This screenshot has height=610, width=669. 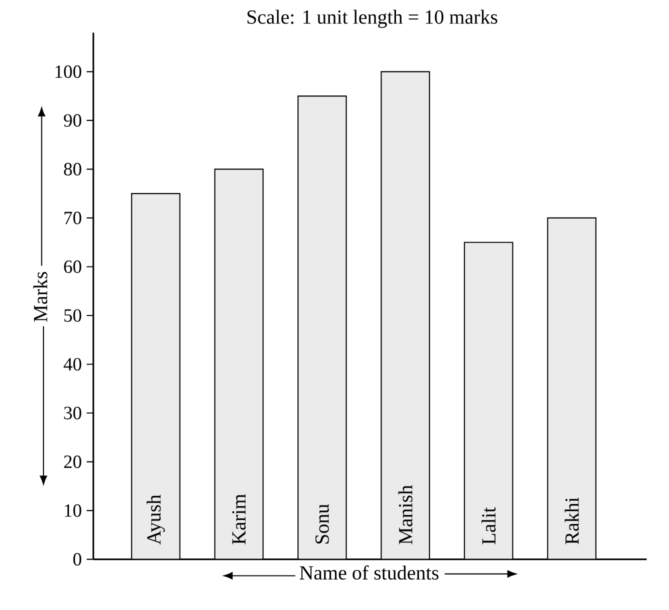 I want to click on y-tick-label: 20, so click(x=73, y=461).